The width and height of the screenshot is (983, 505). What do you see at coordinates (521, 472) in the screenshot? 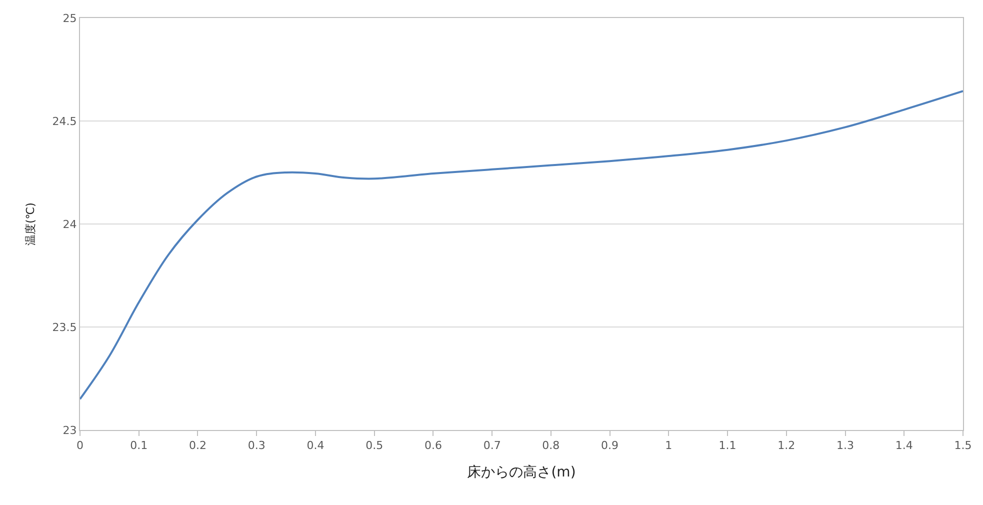
I see `x-axis-title: 床からの高さ(m)` at bounding box center [521, 472].